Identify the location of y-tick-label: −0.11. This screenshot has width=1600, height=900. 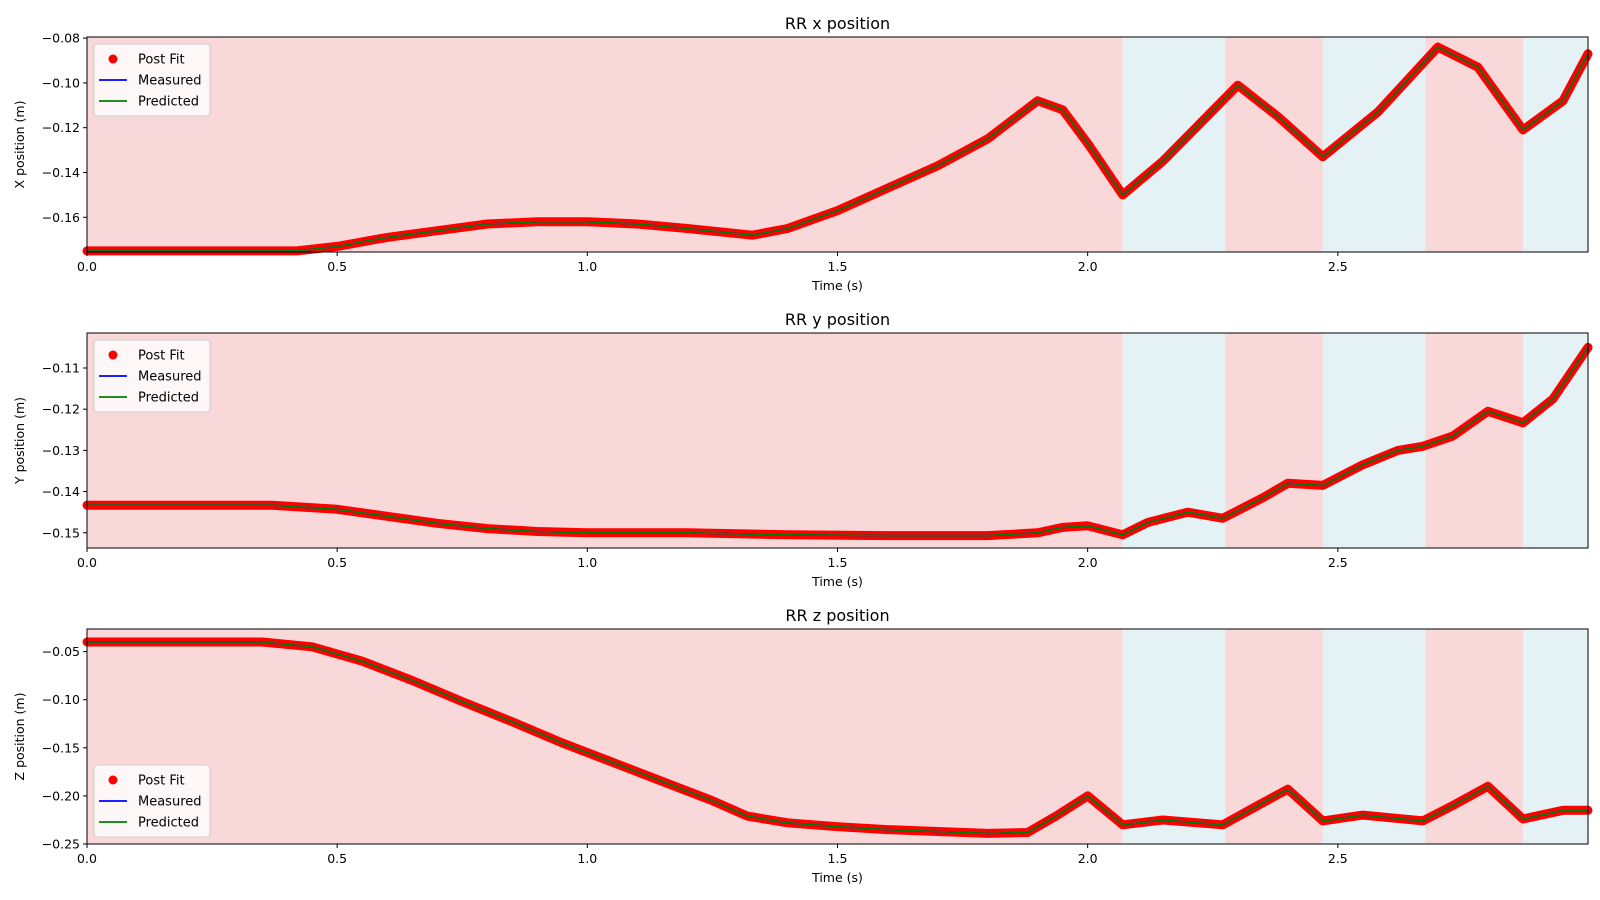
(61, 368).